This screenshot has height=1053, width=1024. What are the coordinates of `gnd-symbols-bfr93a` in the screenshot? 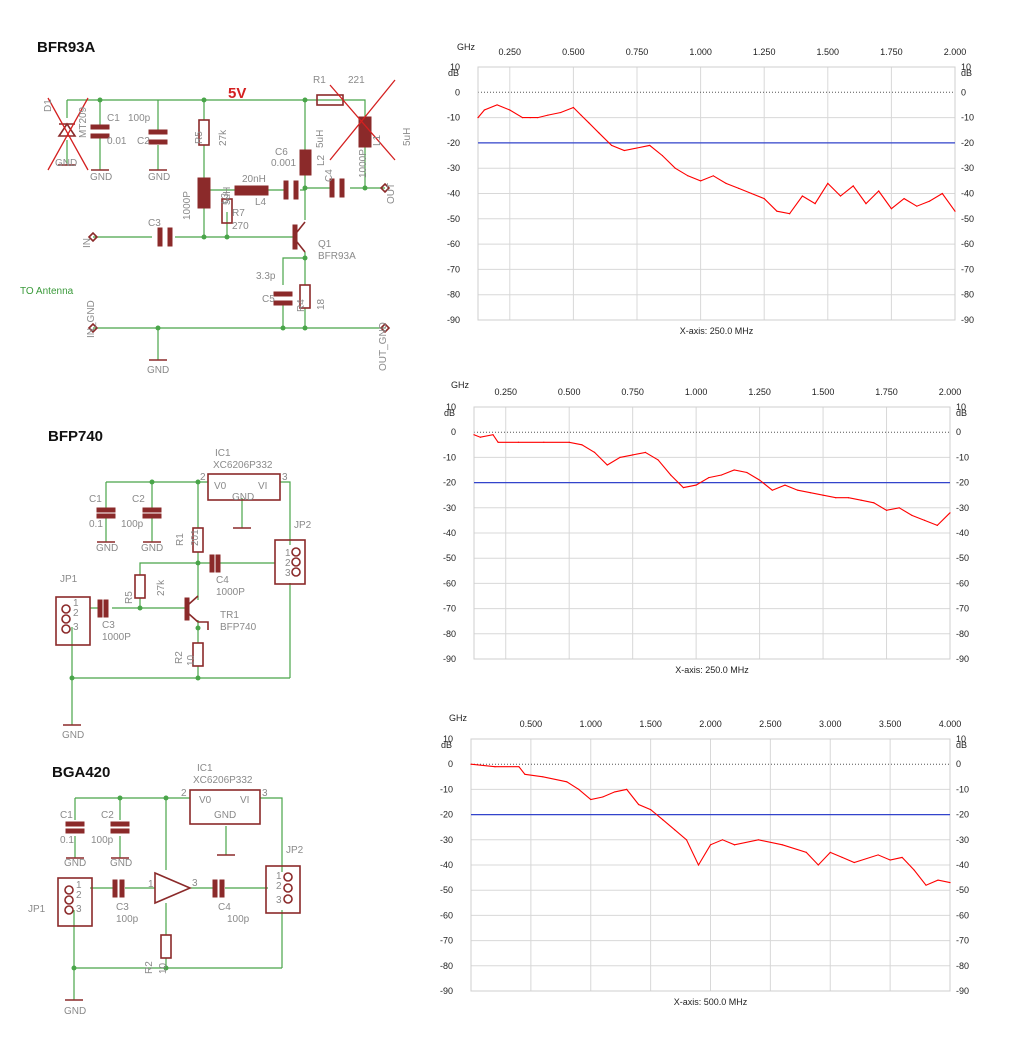 It's located at (112, 262).